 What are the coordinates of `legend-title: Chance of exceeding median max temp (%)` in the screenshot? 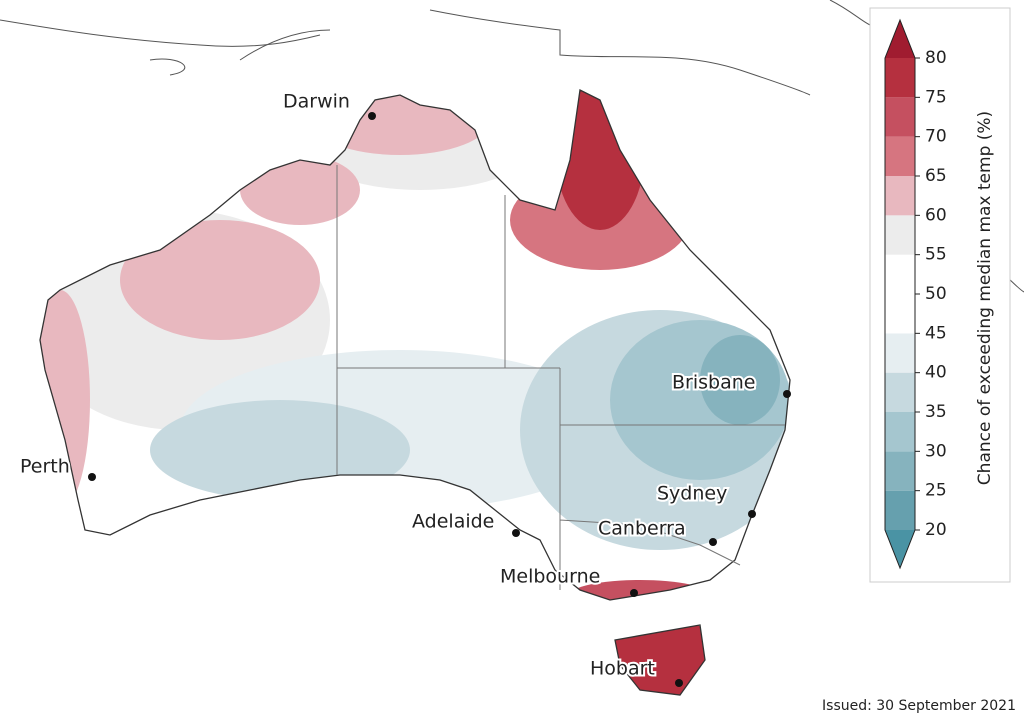 It's located at (985, 298).